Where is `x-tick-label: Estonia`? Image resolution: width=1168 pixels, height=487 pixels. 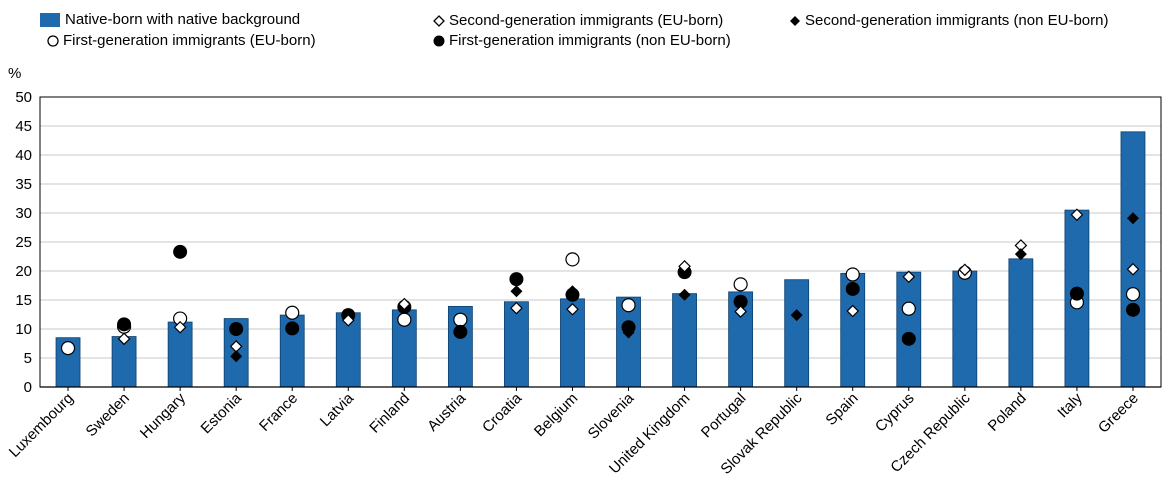
x-tick-label: Estonia is located at coordinates (222, 413).